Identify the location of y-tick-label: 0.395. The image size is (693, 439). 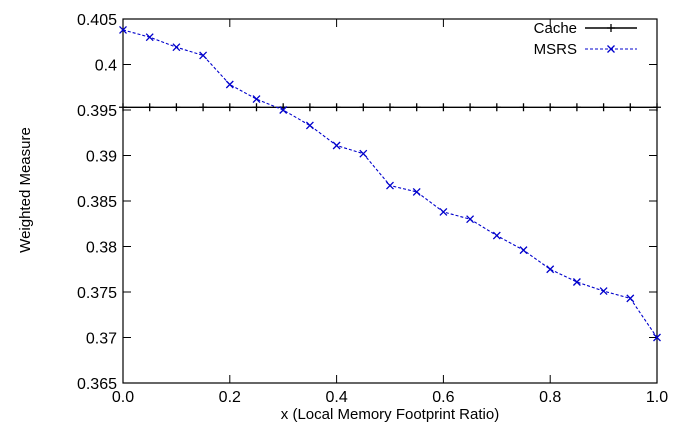
(97, 111).